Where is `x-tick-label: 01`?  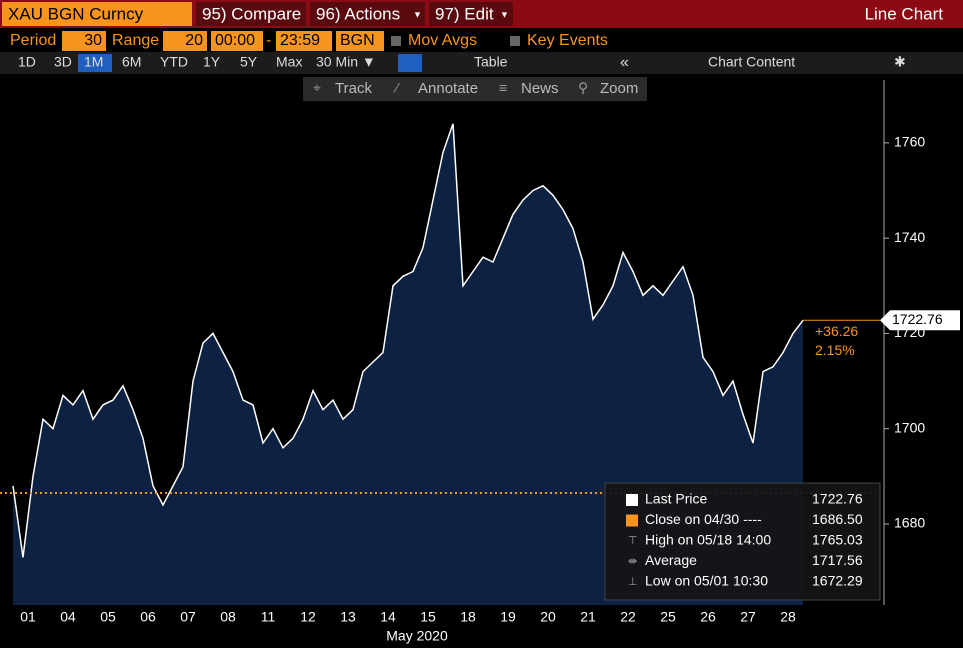 x-tick-label: 01 is located at coordinates (28, 617).